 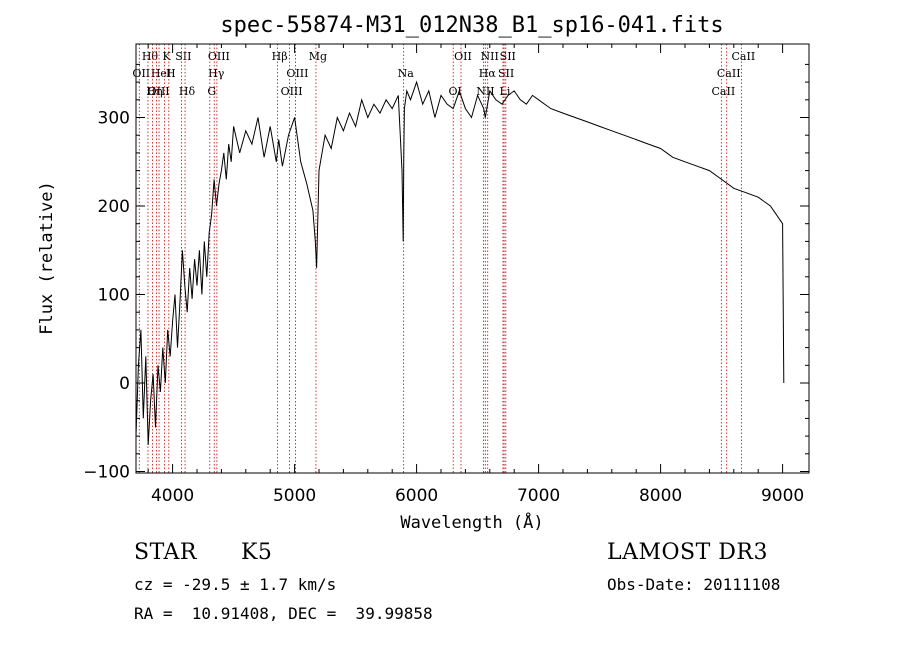 I want to click on x-tick-label: 4000, so click(x=172, y=496).